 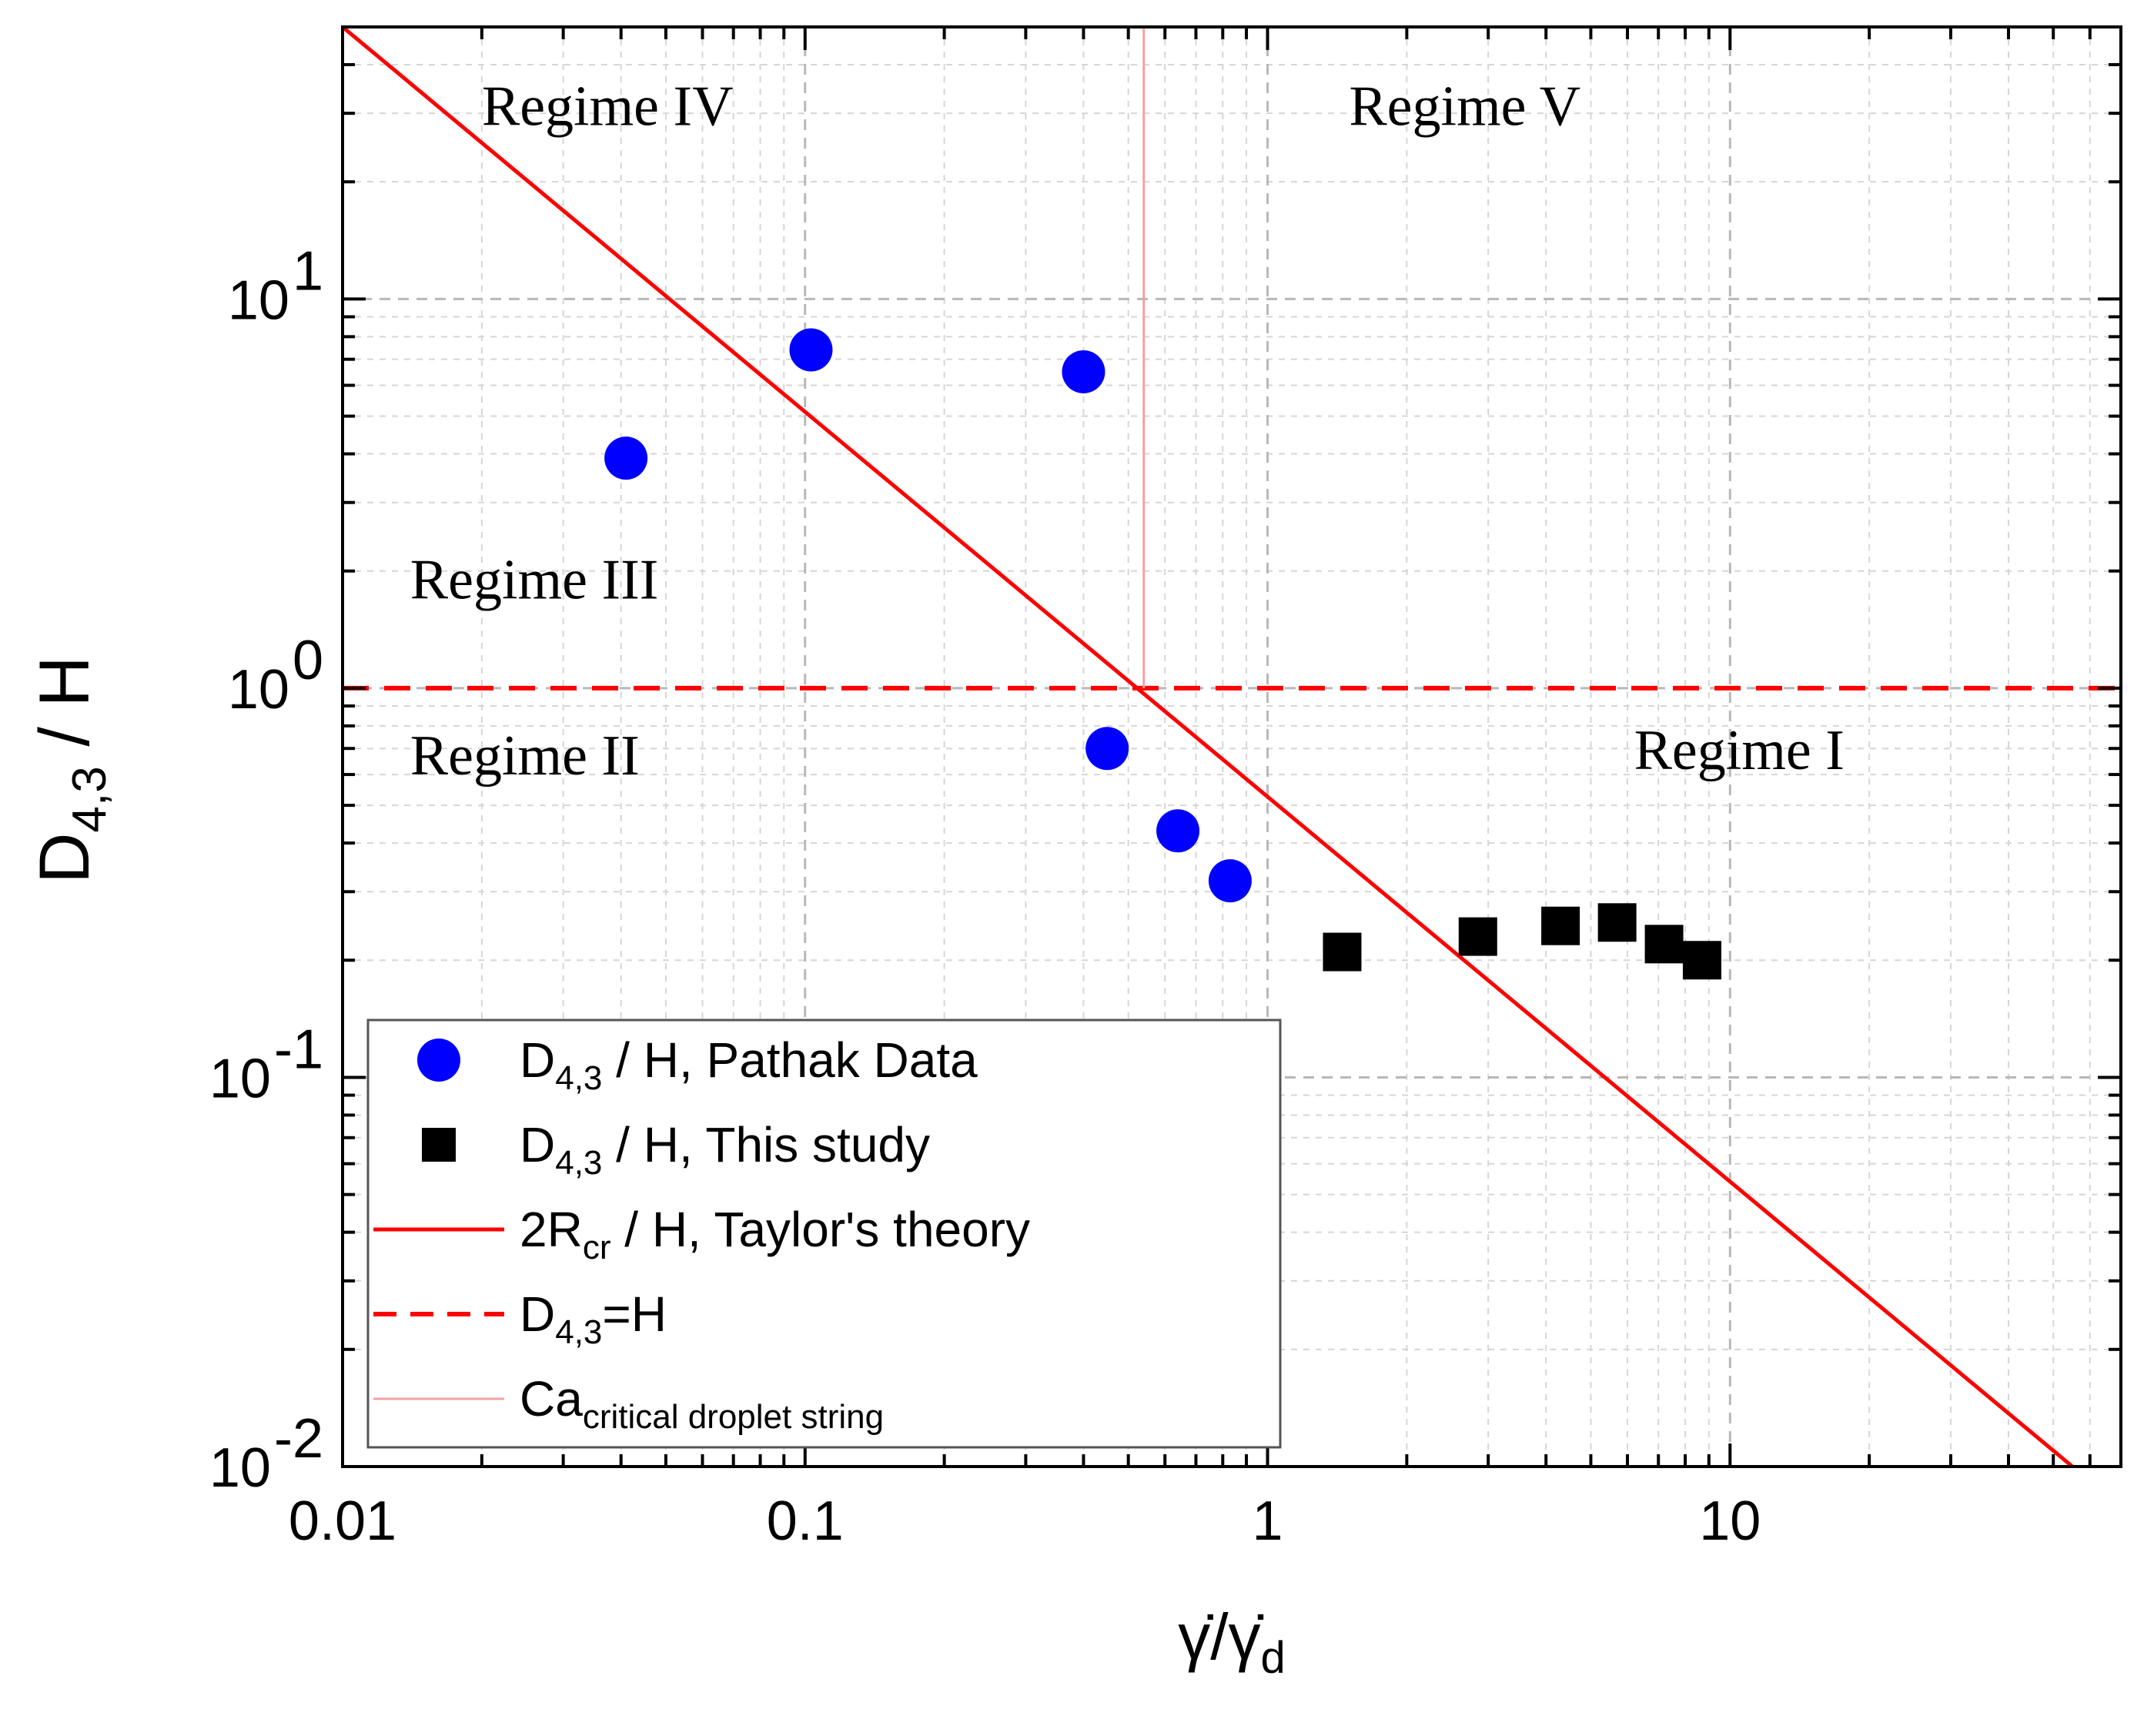 I want to click on legend-box, so click(x=824, y=1234).